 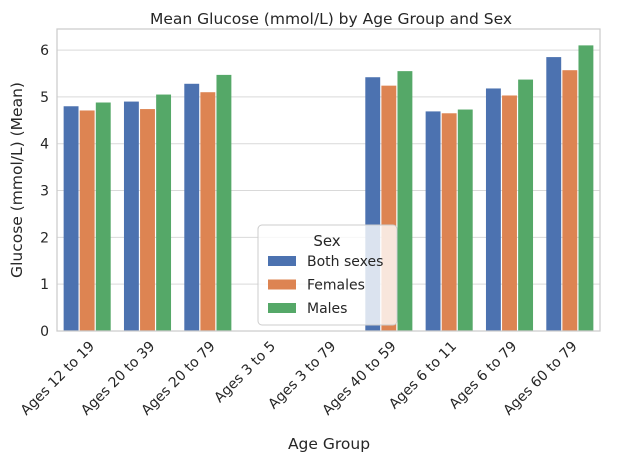 I want to click on legend-items: Both sexes Females Males, so click(x=325, y=285).